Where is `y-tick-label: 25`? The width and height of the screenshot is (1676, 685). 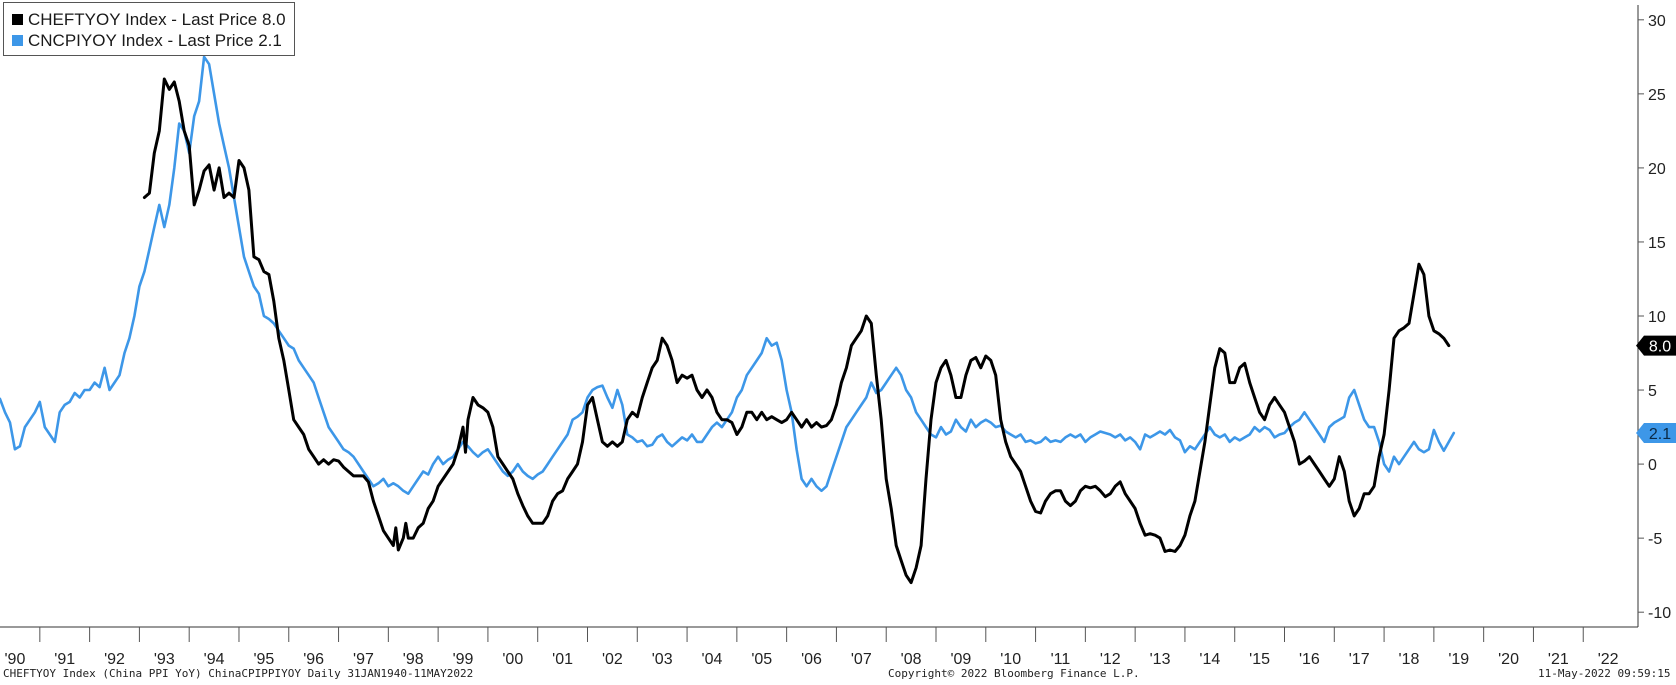
y-tick-label: 25 is located at coordinates (1657, 95).